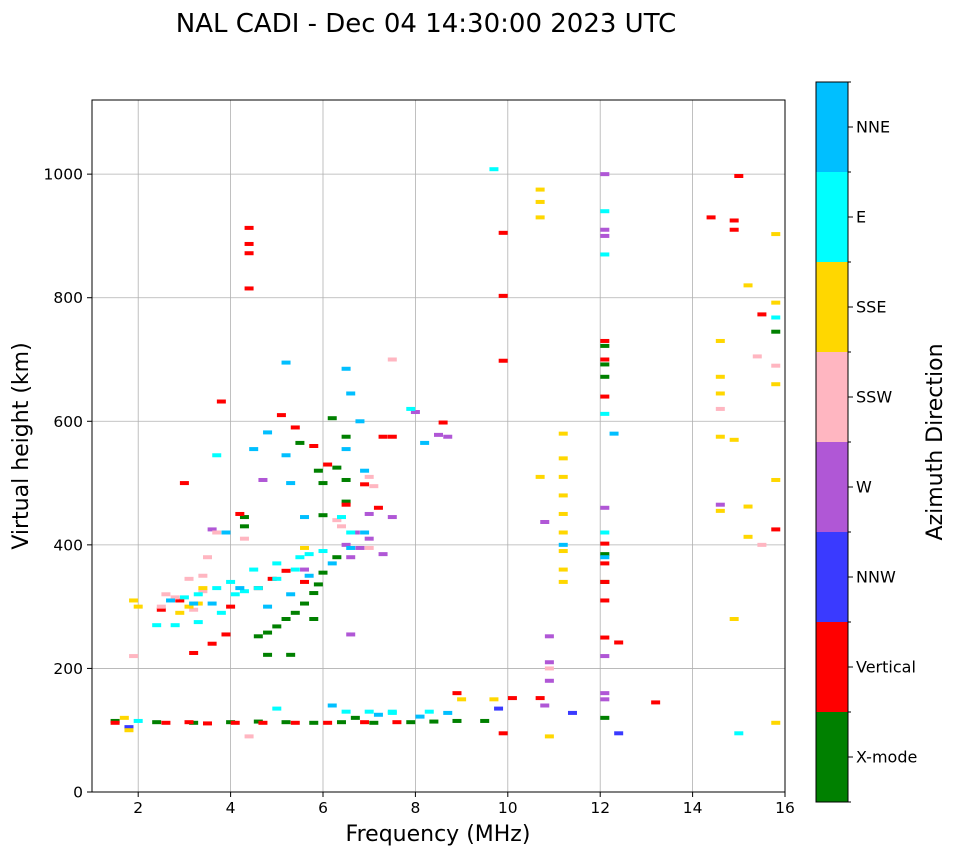 This screenshot has height=857, width=958. Describe the element at coordinates (464, 804) in the screenshot. I see `x-axis-ticks: 2 4 6 8 10 12 14 16` at that location.